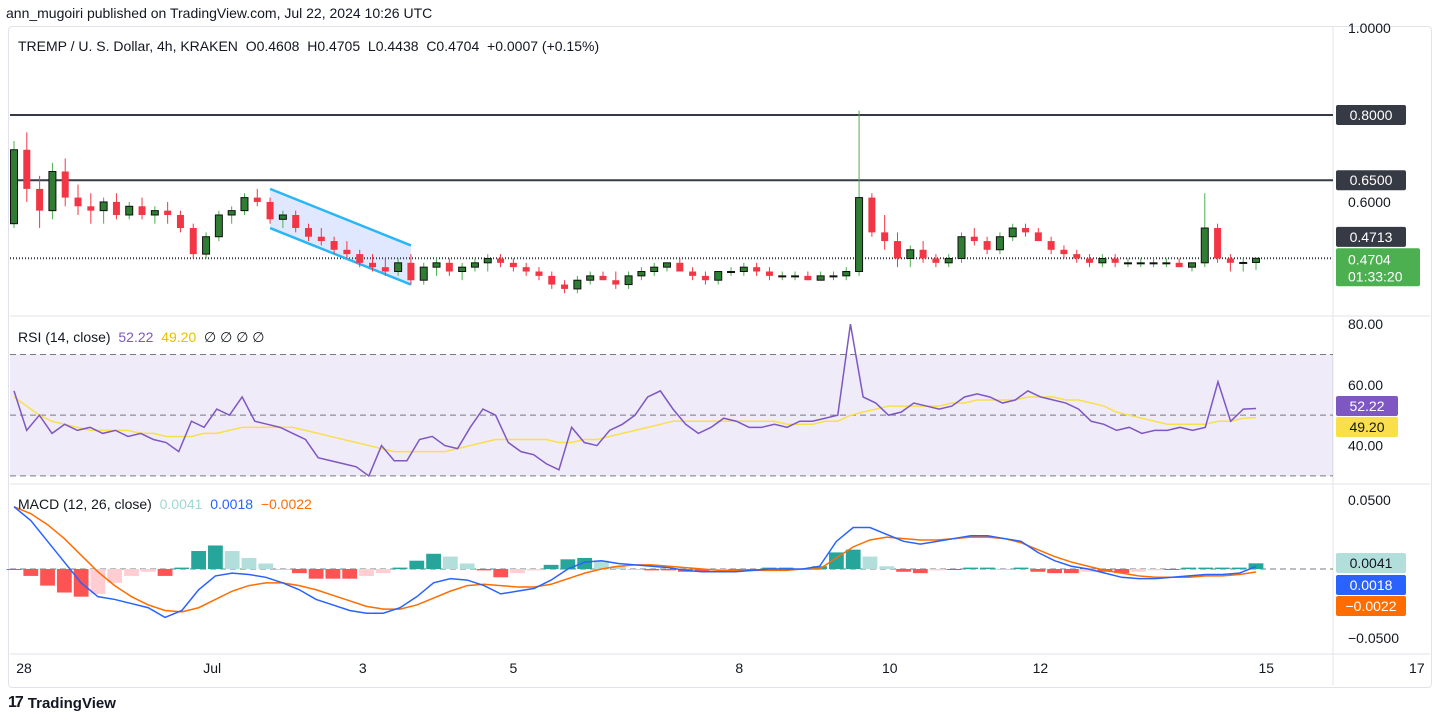  What do you see at coordinates (1371, 585) in the screenshot?
I see `macd-value-tag-text: 0.0018` at bounding box center [1371, 585].